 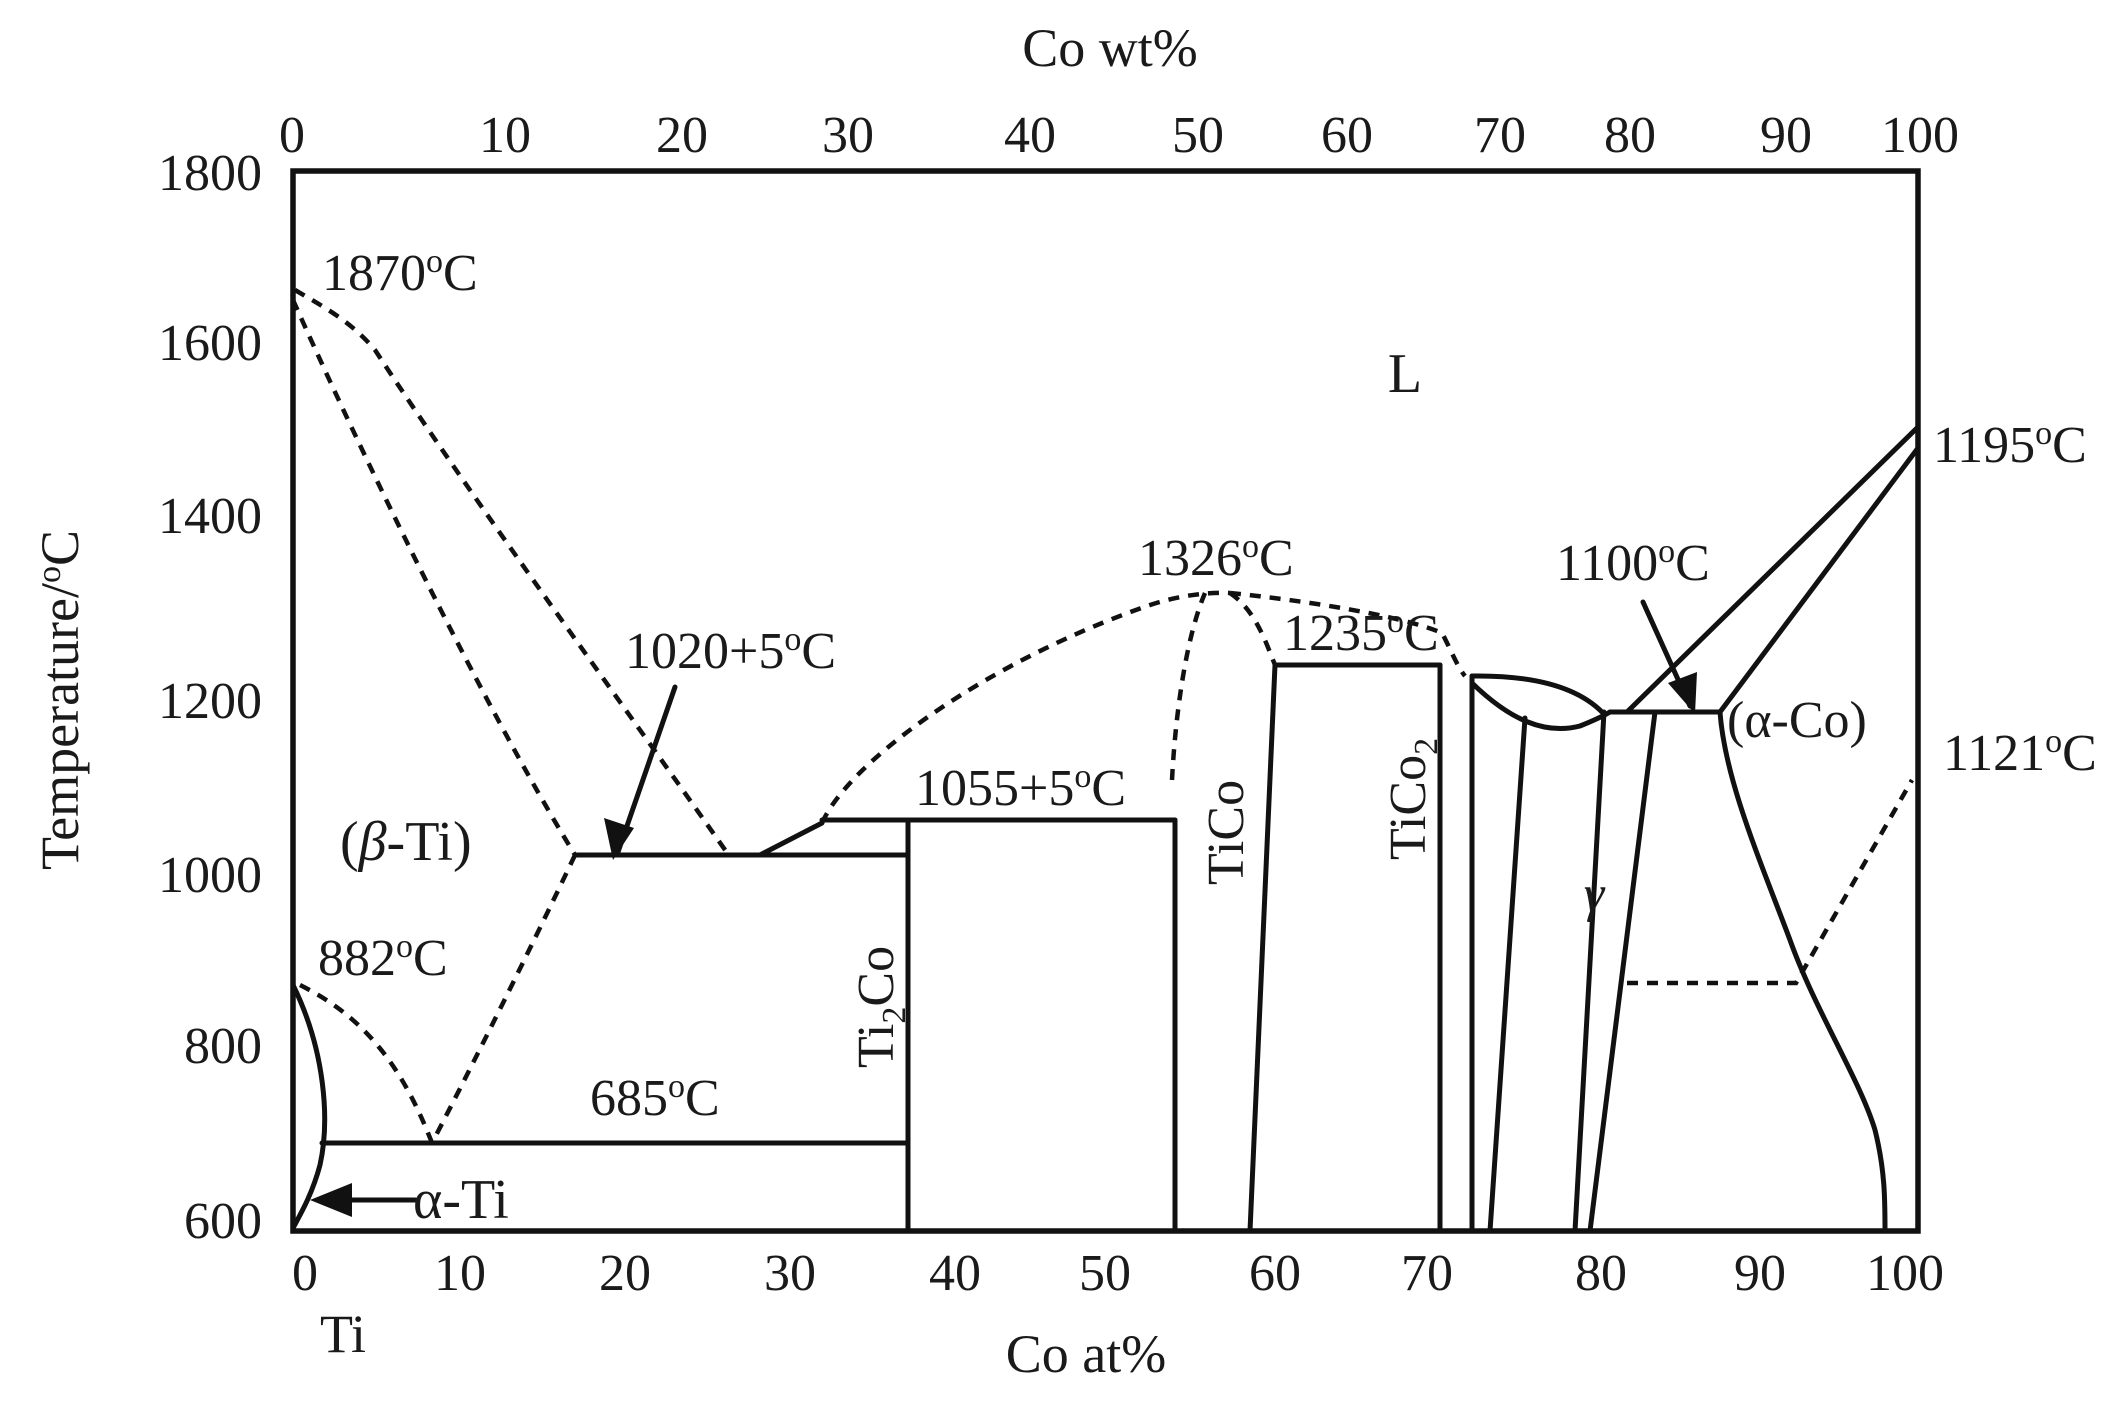 What do you see at coordinates (1025, 707) in the screenshot?
I see `ti2co-liquidus` at bounding box center [1025, 707].